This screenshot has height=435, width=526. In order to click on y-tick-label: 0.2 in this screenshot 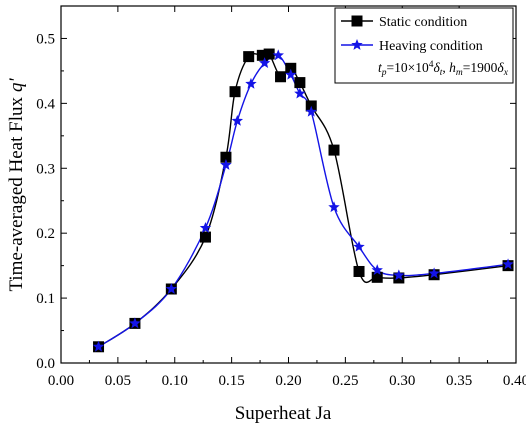, I will do `click(45, 234)`.